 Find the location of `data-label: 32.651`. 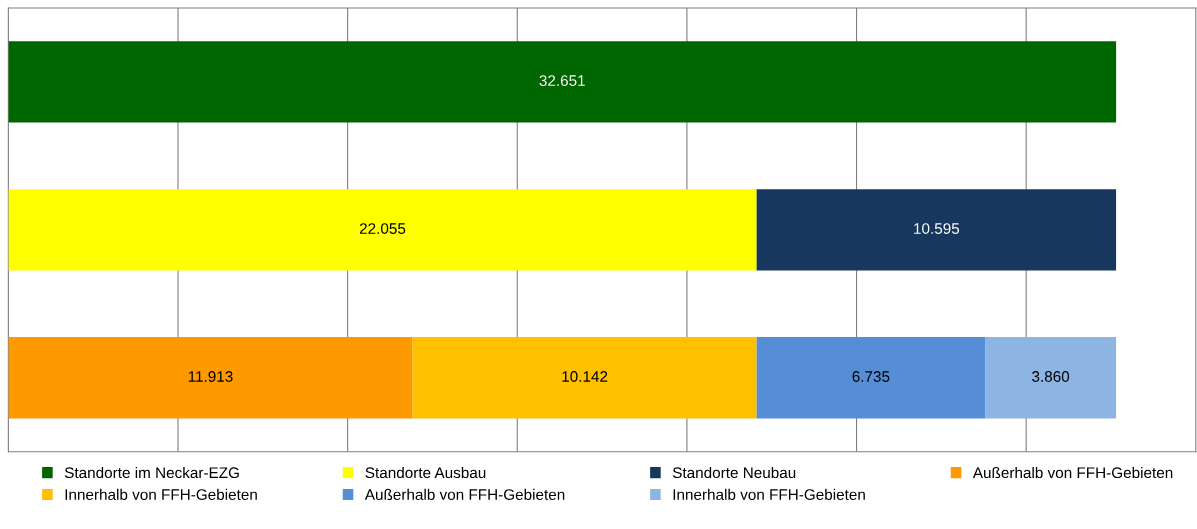

data-label: 32.651 is located at coordinates (562, 81).